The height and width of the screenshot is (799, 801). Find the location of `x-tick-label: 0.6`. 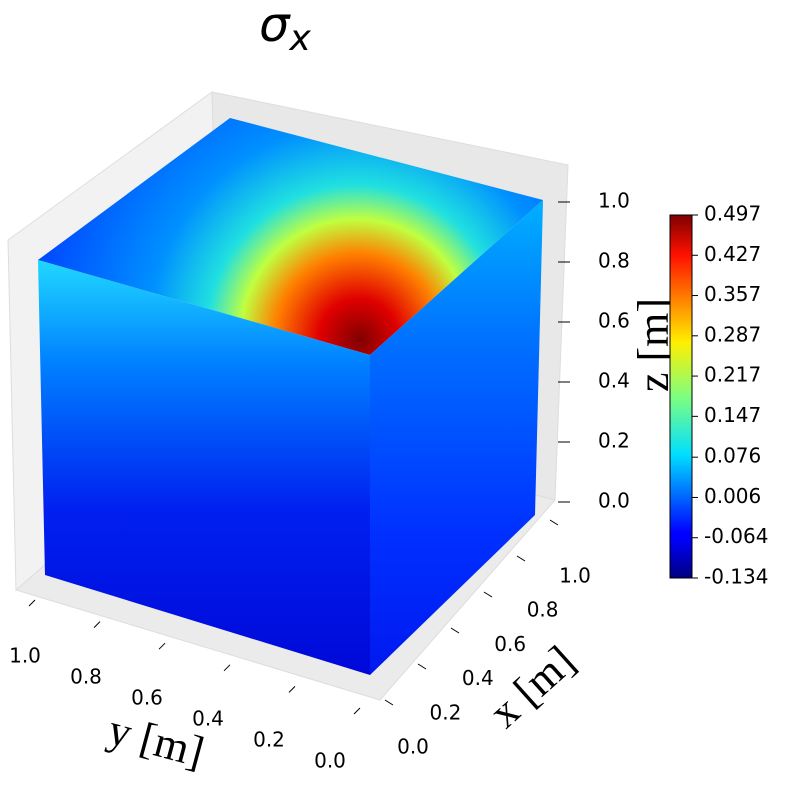

x-tick-label: 0.6 is located at coordinates (510, 644).